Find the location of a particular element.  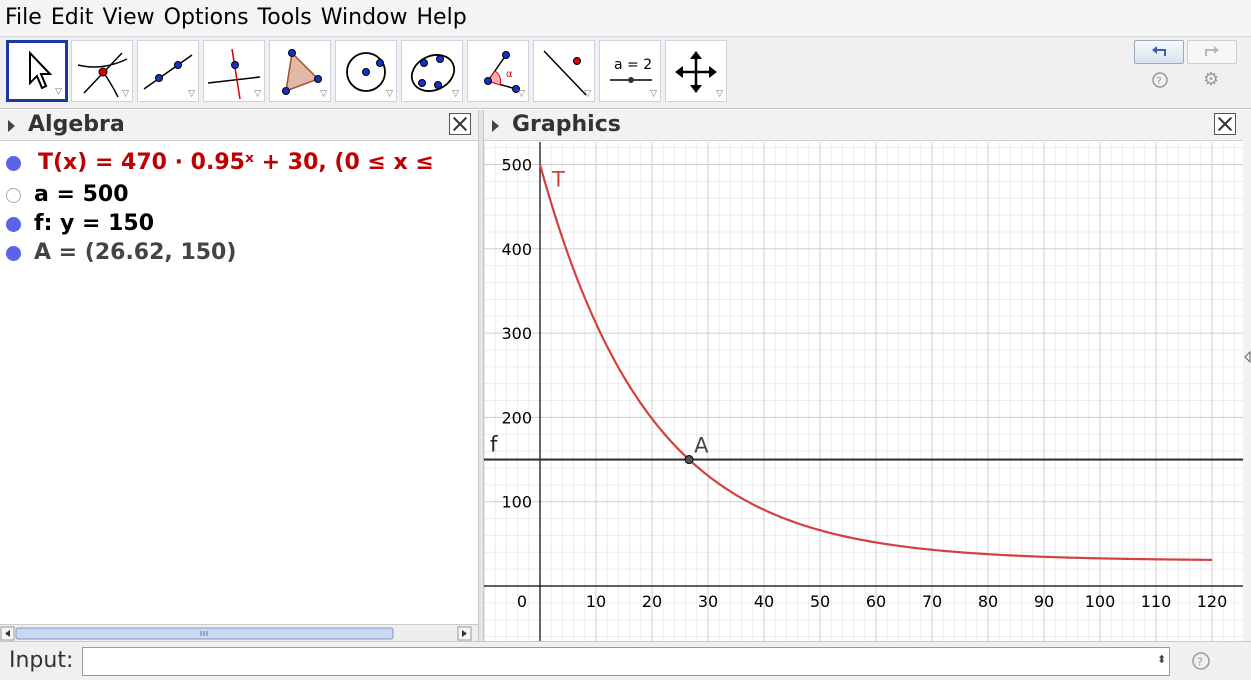

curve-T-label: T is located at coordinates (558, 180).